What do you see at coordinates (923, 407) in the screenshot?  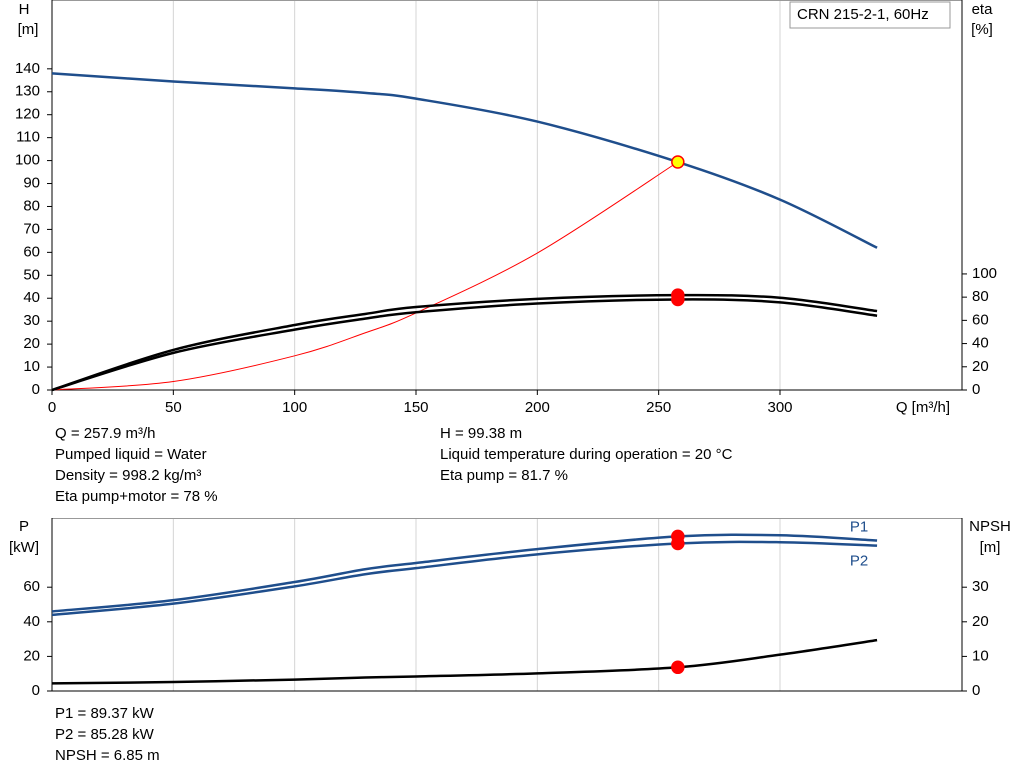 I see `x-label: Q [m³/h]` at bounding box center [923, 407].